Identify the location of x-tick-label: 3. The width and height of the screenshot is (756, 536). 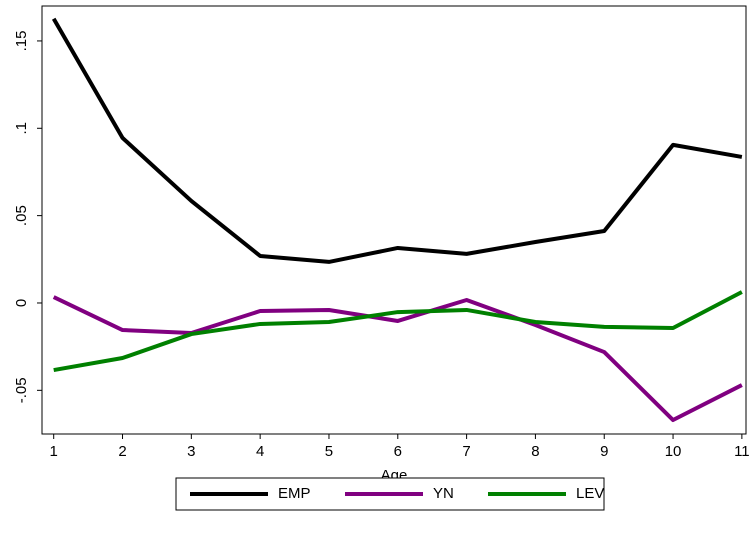
(191, 451).